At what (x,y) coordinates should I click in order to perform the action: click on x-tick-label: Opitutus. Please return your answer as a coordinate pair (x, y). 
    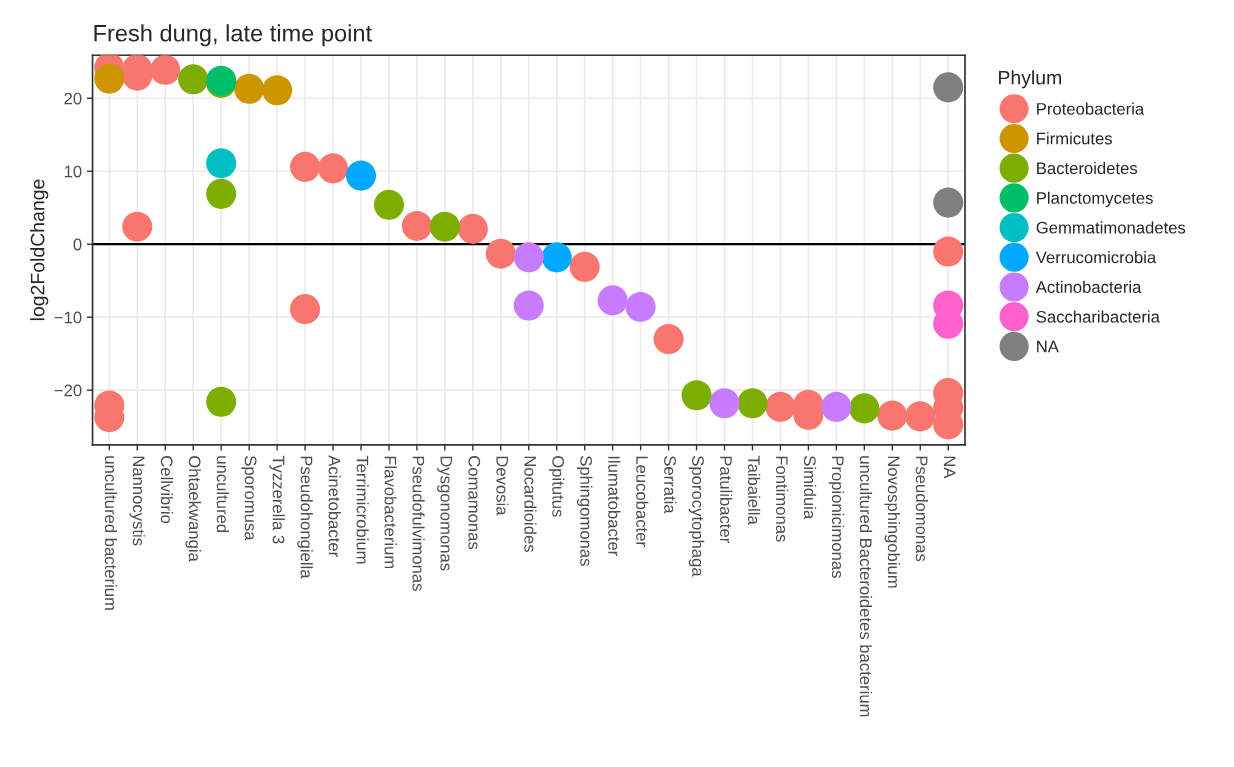
    Looking at the image, I should click on (556, 486).